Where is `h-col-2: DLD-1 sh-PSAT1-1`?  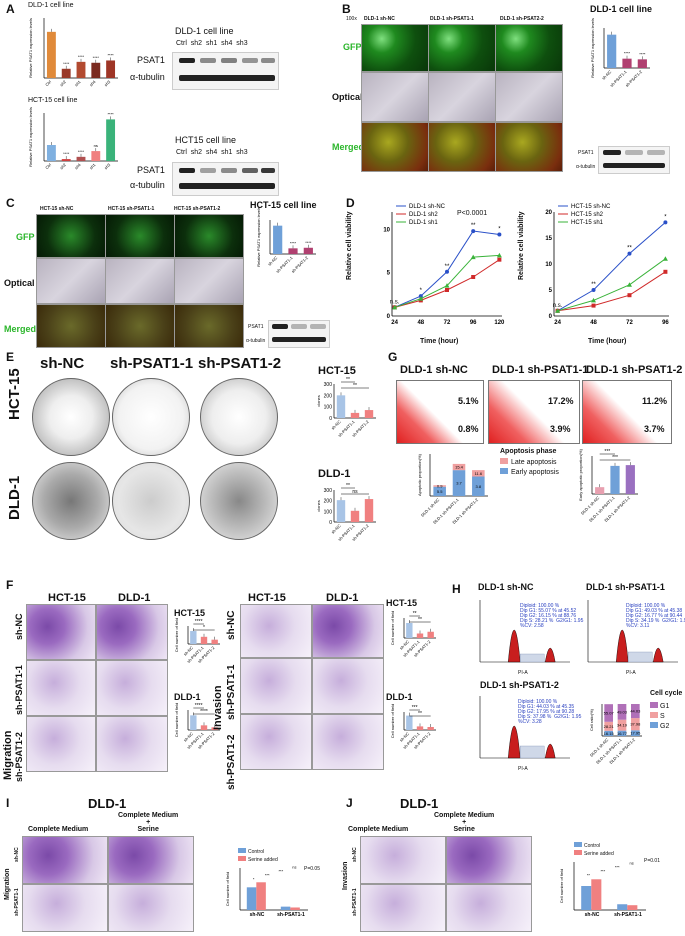
h-col-2: DLD-1 sh-PSAT1-1 is located at coordinates (625, 587).